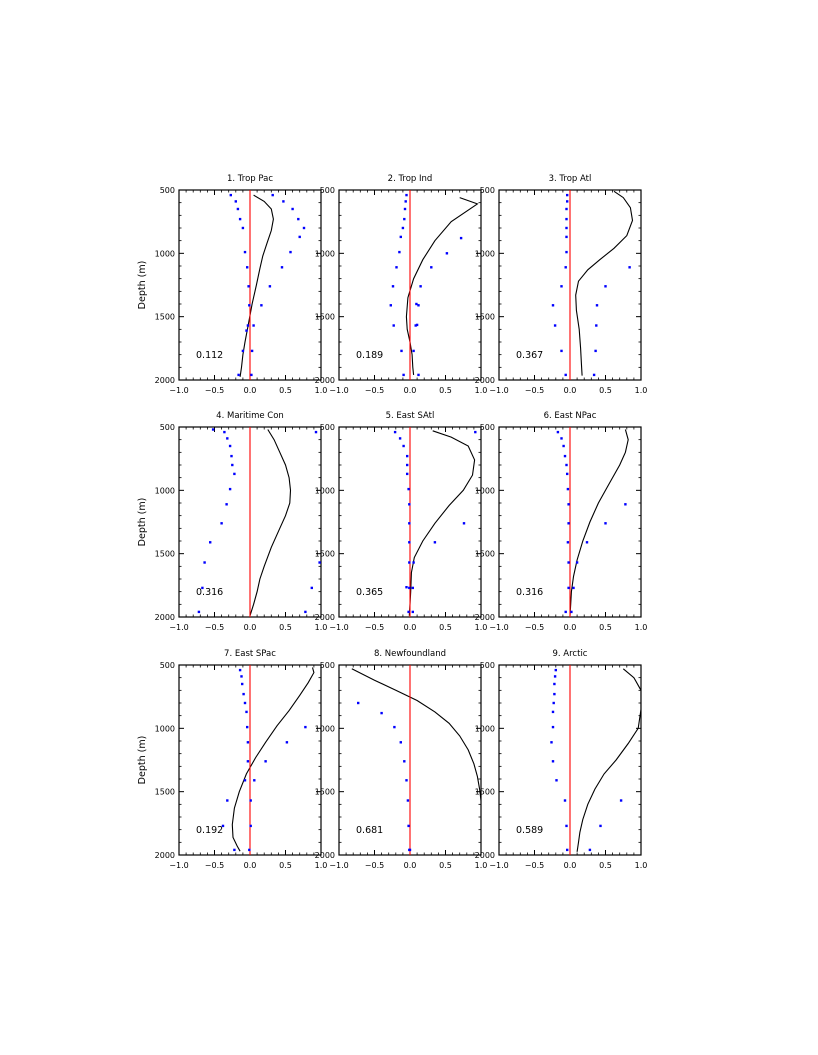 This screenshot has height=1055, width=818. I want to click on correlation-value-label: 0.192, so click(209, 830).